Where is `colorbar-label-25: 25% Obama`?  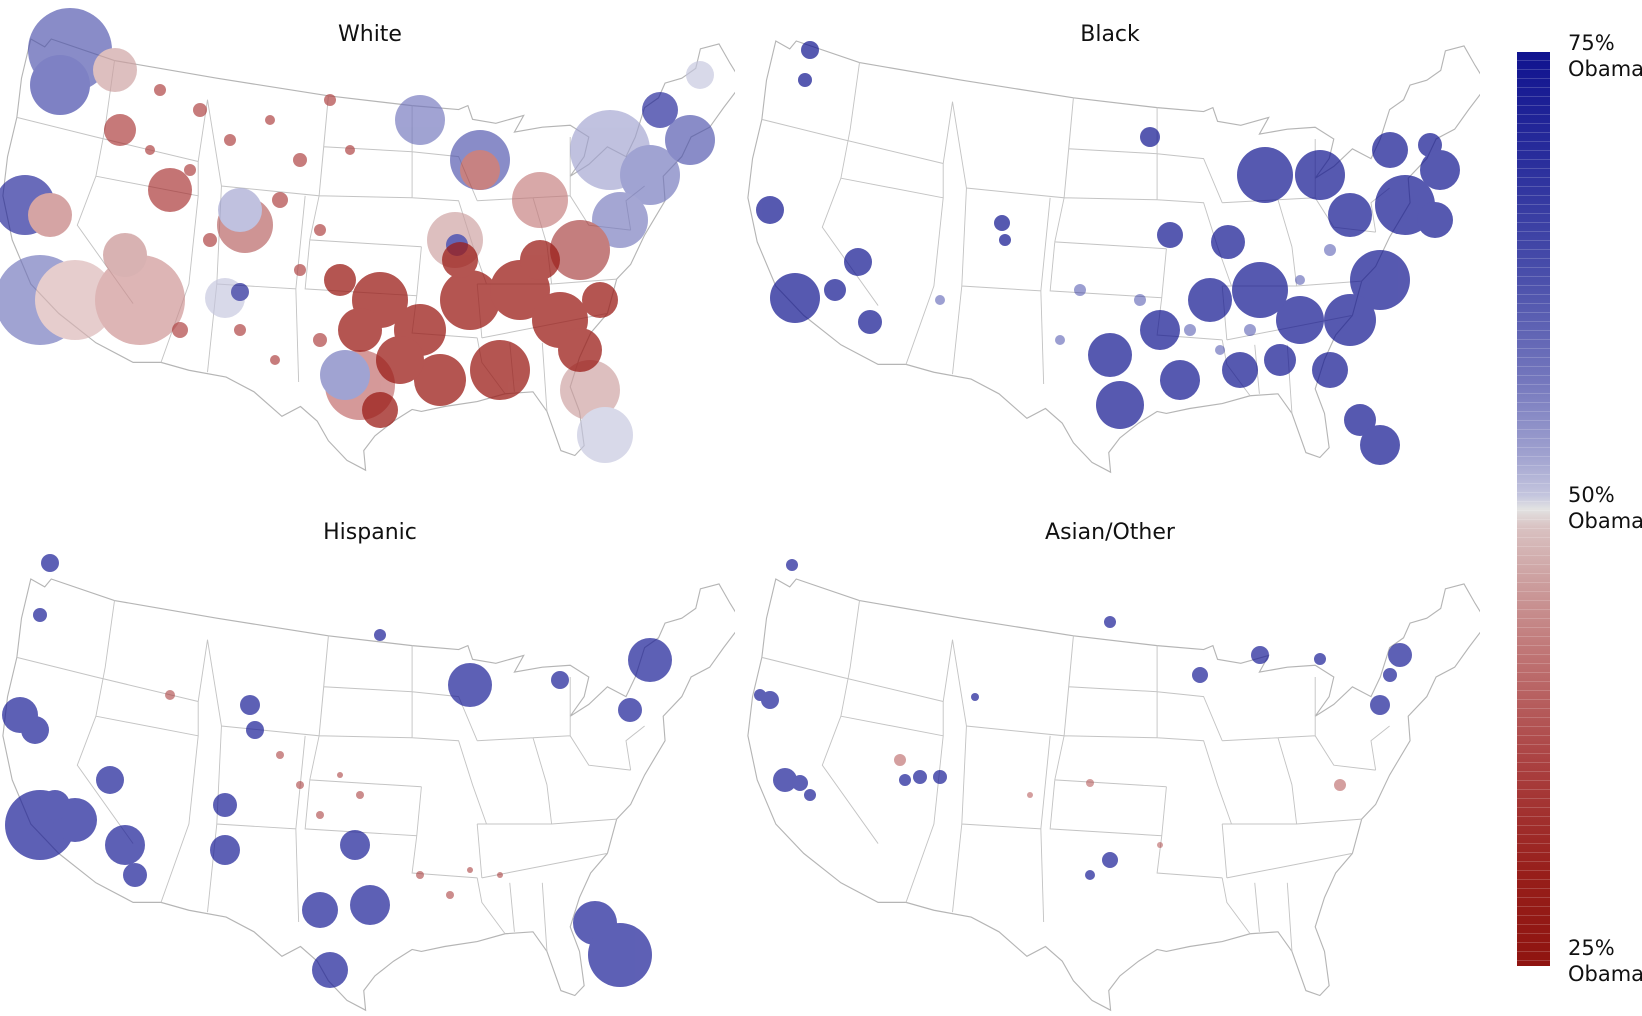
colorbar-label-25: 25% Obama is located at coordinates (1605, 961).